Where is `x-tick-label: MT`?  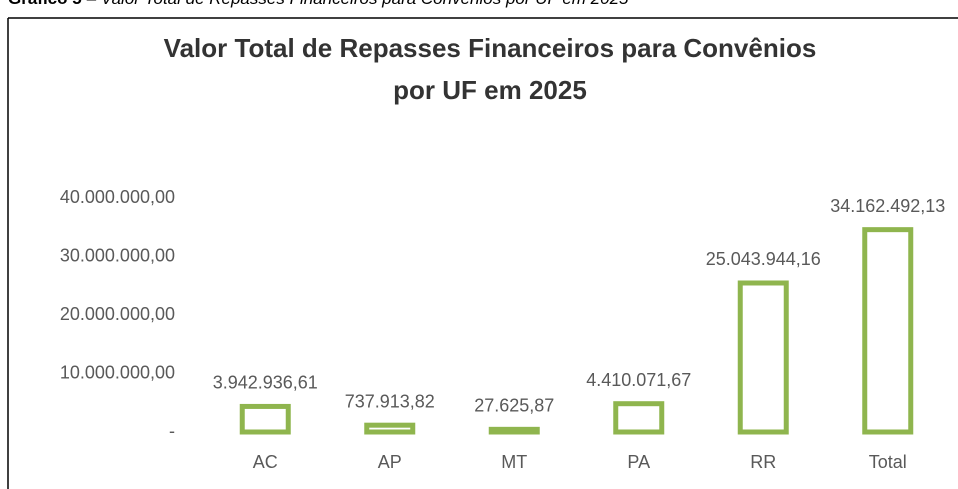 x-tick-label: MT is located at coordinates (514, 462).